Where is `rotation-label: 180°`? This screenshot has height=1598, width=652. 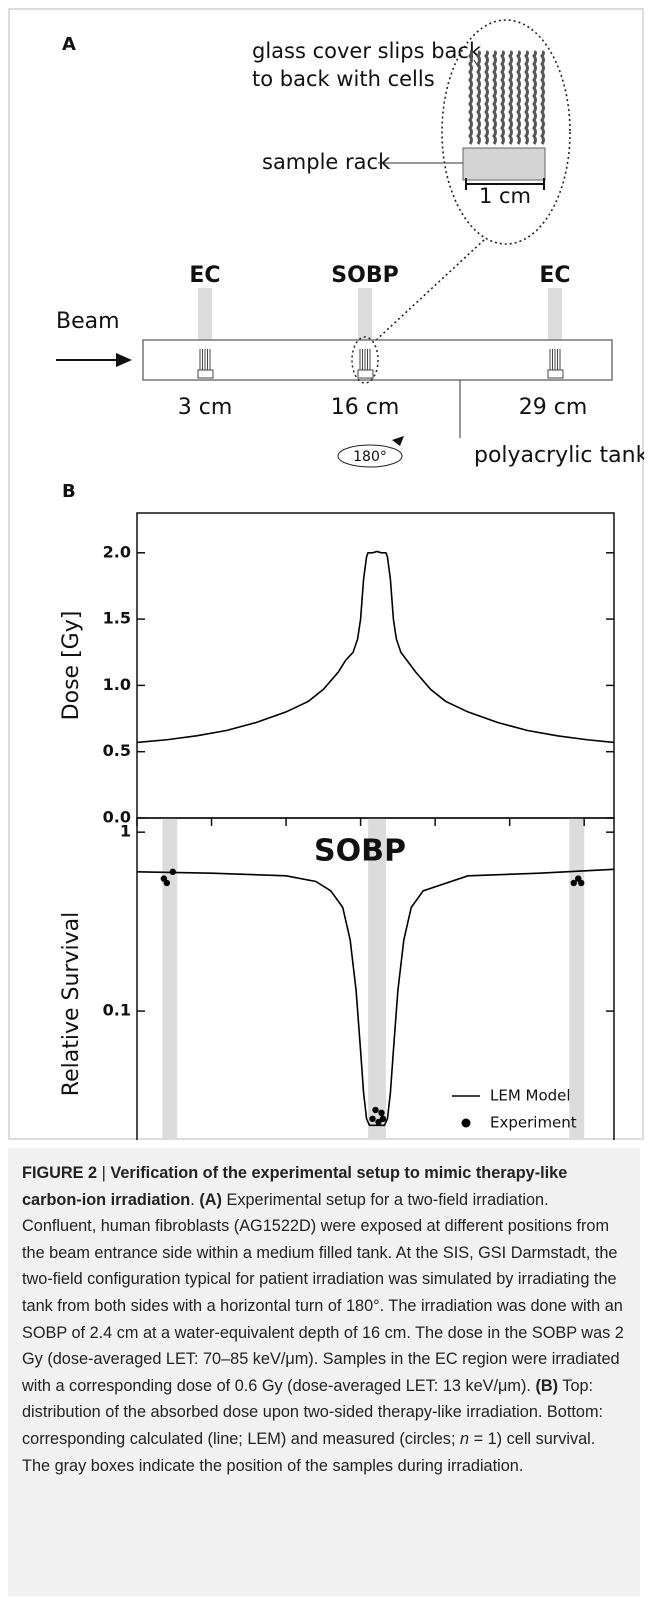
rotation-label: 180° is located at coordinates (370, 457).